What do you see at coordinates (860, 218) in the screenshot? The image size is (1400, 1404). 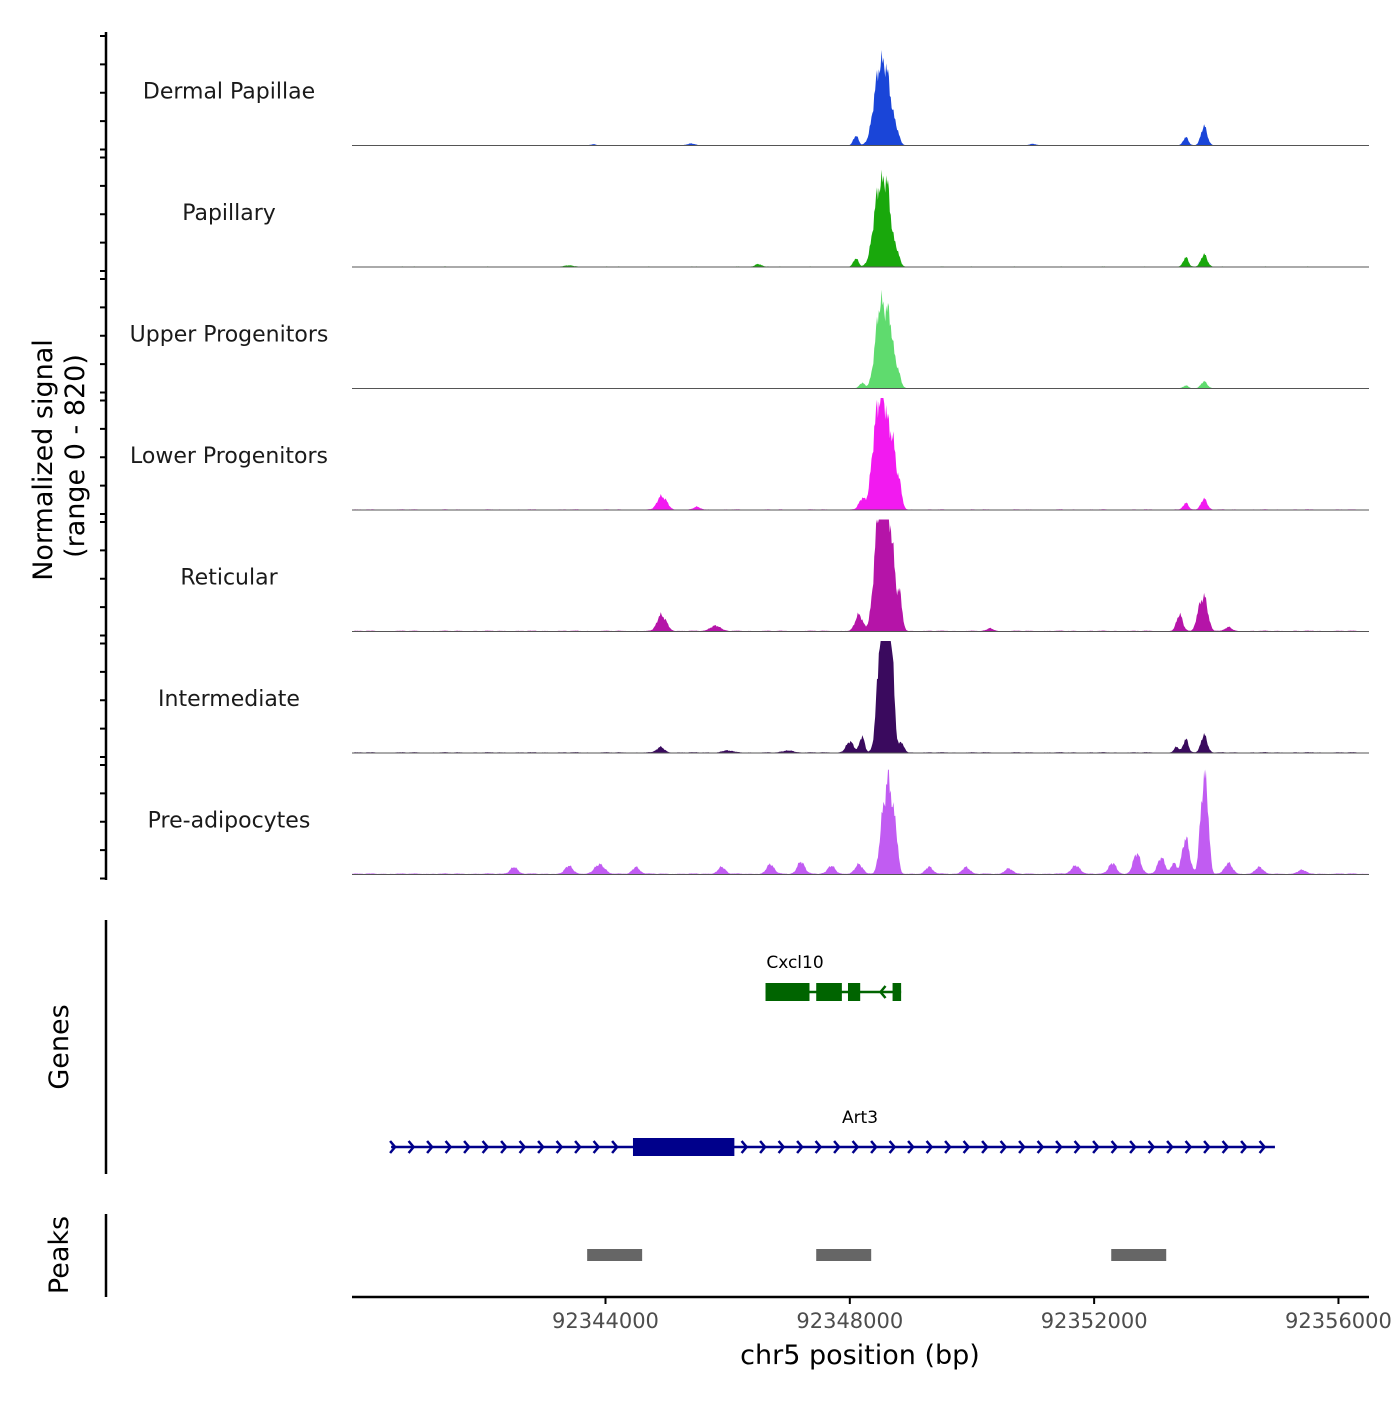 I see `coverage-area-papillary` at bounding box center [860, 218].